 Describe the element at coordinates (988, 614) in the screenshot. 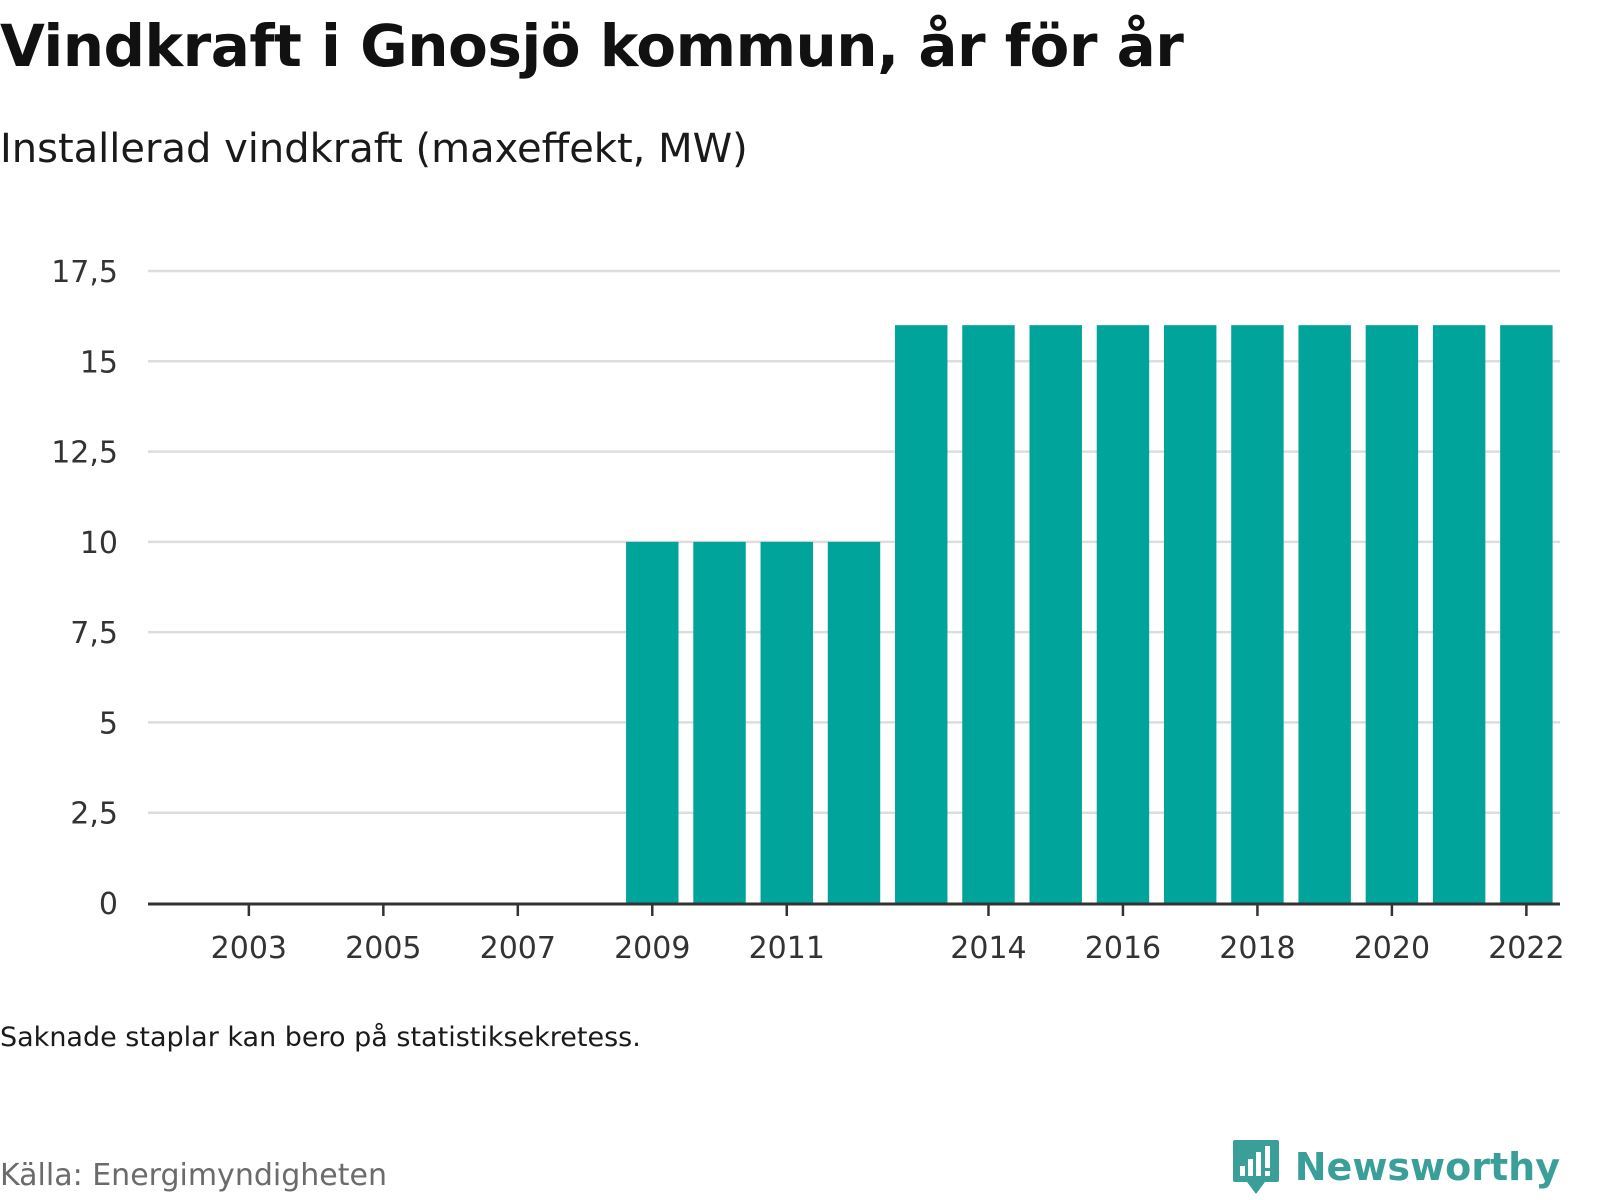

I see `bar-2014` at that location.